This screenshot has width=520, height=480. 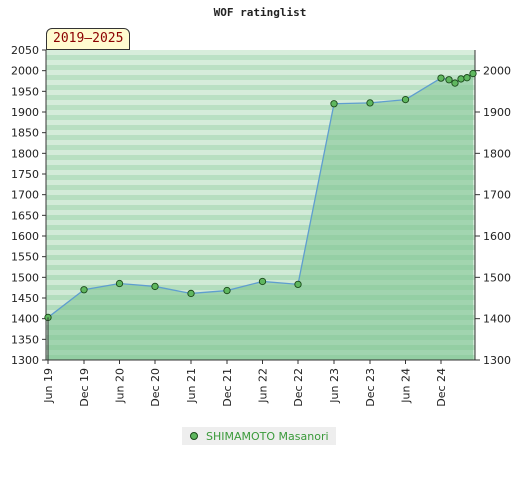 What do you see at coordinates (493, 216) in the screenshot?
I see `right-axis-ticks: 1300 1400 1500 1600 1700 1800 1900 2000` at bounding box center [493, 216].